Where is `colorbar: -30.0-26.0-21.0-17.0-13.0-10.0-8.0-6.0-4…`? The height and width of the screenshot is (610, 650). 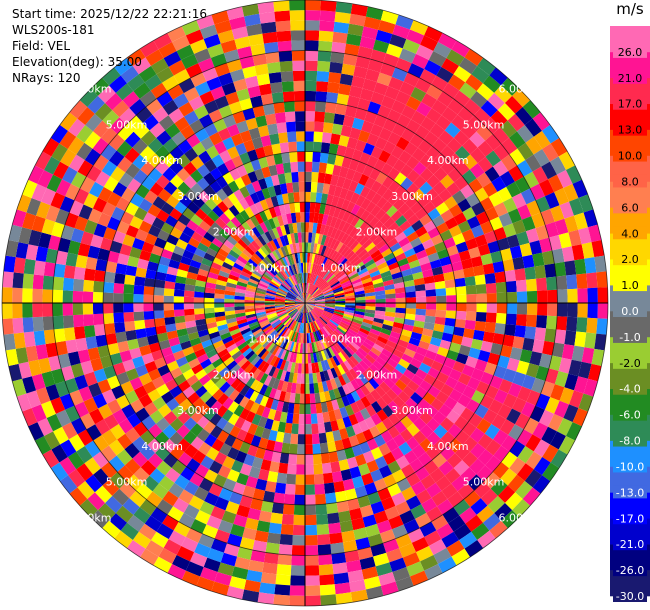 colorbar: -30.0-26.0-21.0-17.0-13.0-10.0-8.0-6.0-4… is located at coordinates (630, 314).